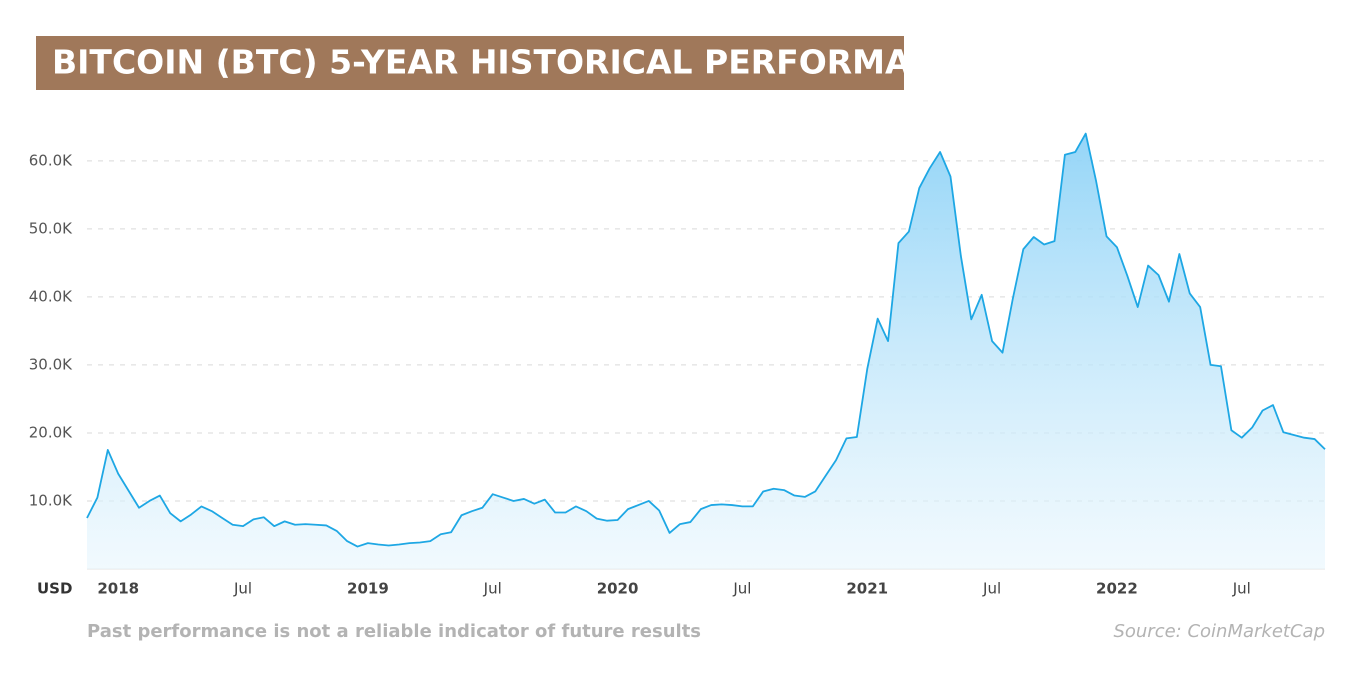 The image size is (1350, 680). What do you see at coordinates (51, 432) in the screenshot?
I see `y-tick-label: 20.0K` at bounding box center [51, 432].